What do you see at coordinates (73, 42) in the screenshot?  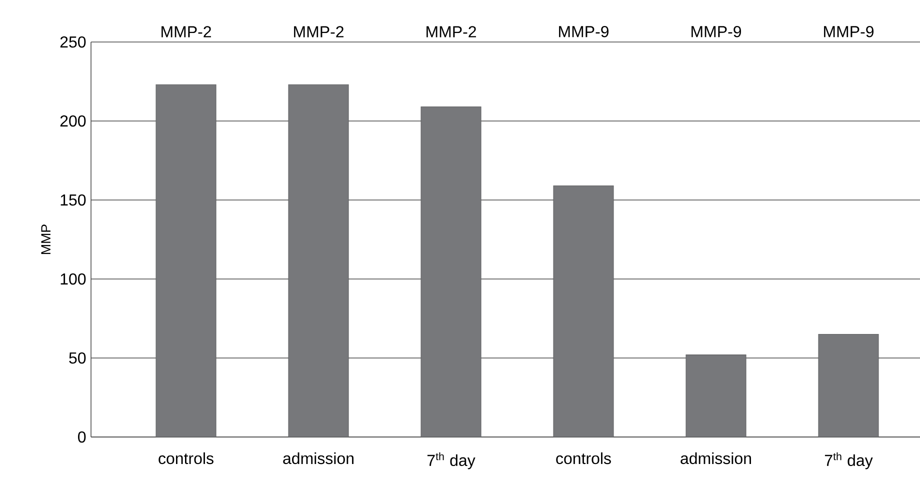 I see `y-tick-label: 250` at bounding box center [73, 42].